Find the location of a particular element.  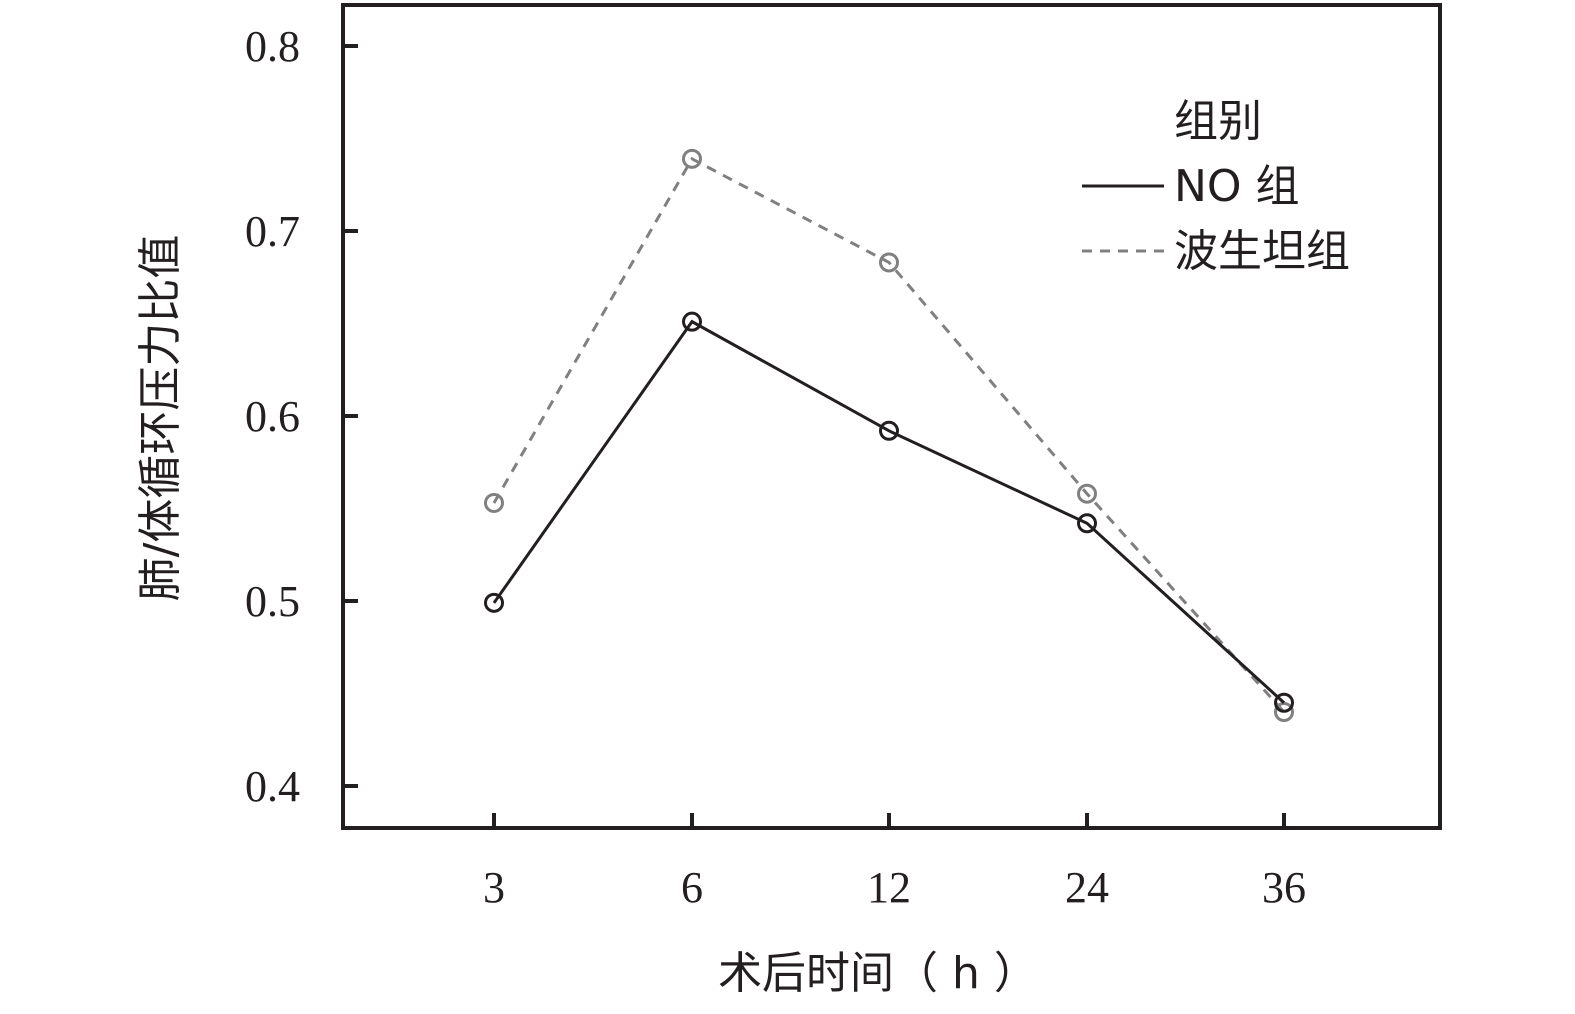

y-tick-label: 0.6 is located at coordinates (272, 416).